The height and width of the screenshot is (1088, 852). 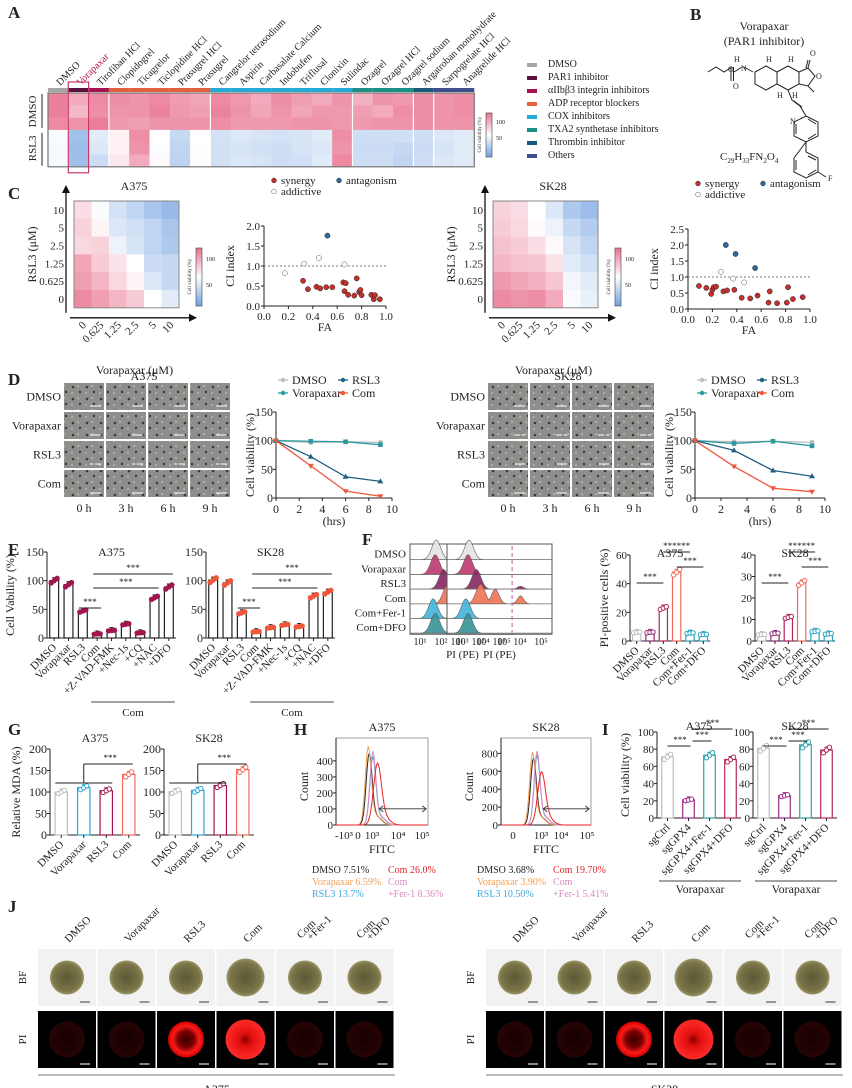 I want to click on colorbar-tick: 50, so click(x=499, y=139).